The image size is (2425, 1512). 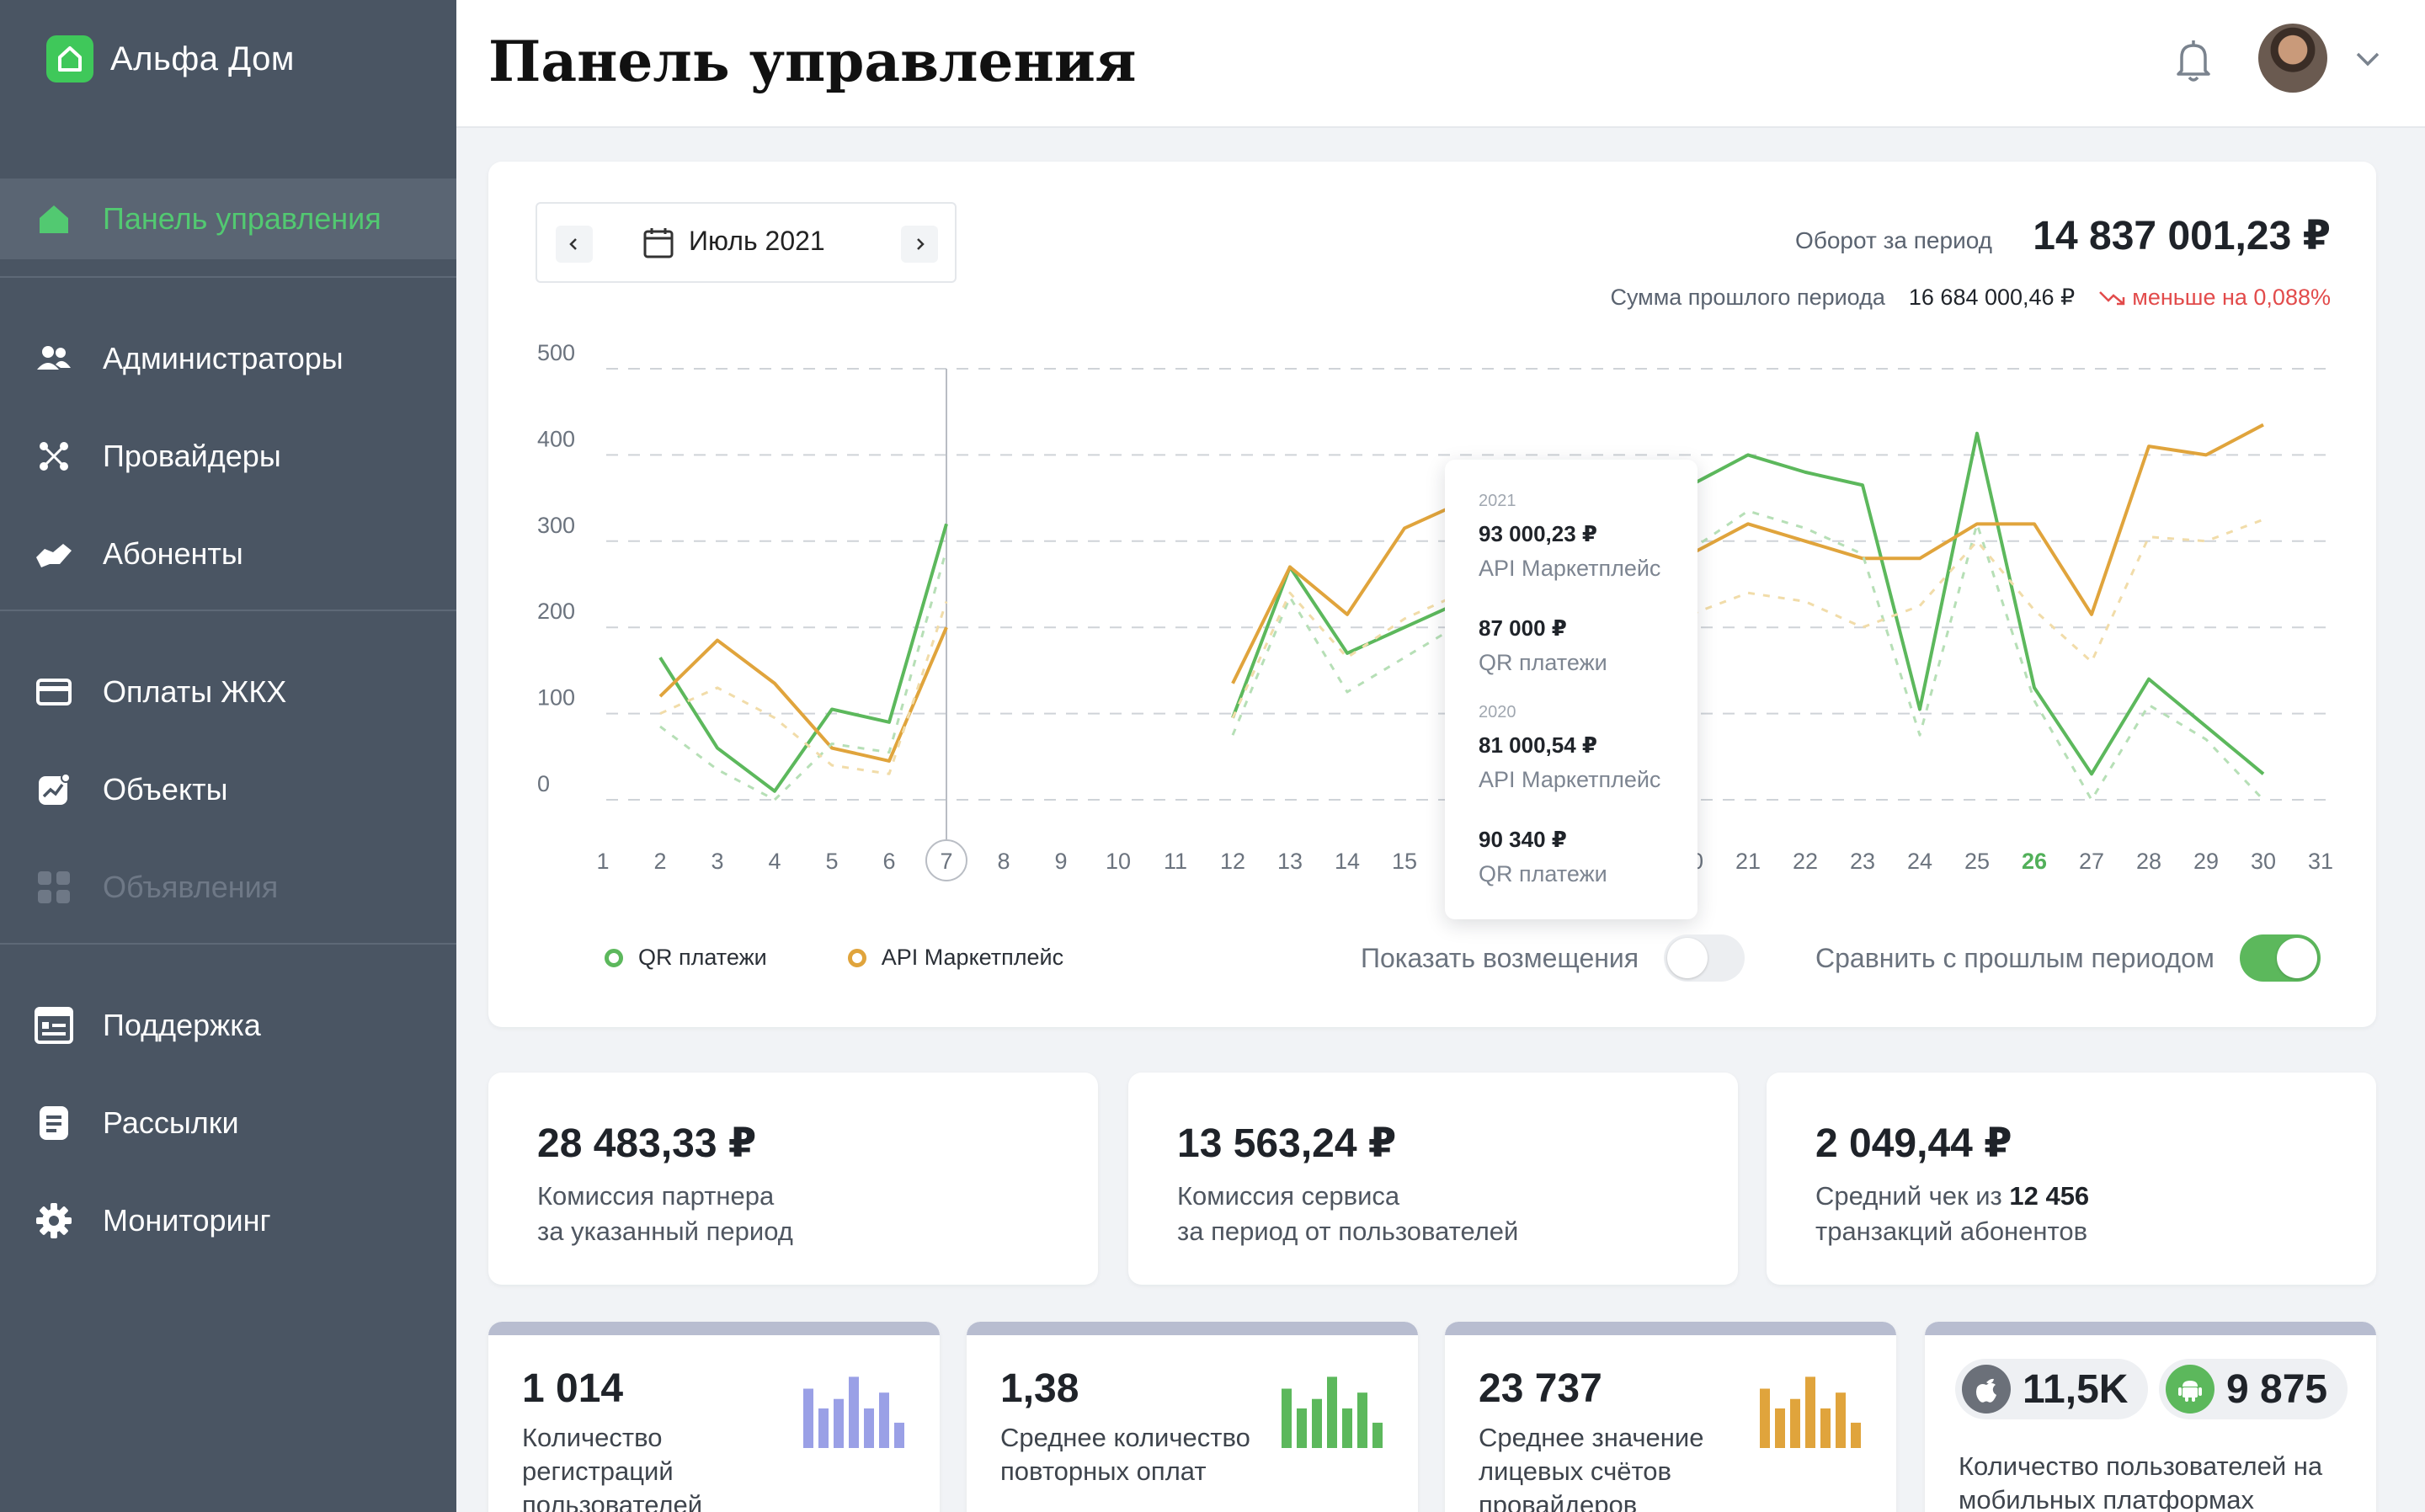 What do you see at coordinates (888, 862) in the screenshot?
I see `x-tick-label: 6` at bounding box center [888, 862].